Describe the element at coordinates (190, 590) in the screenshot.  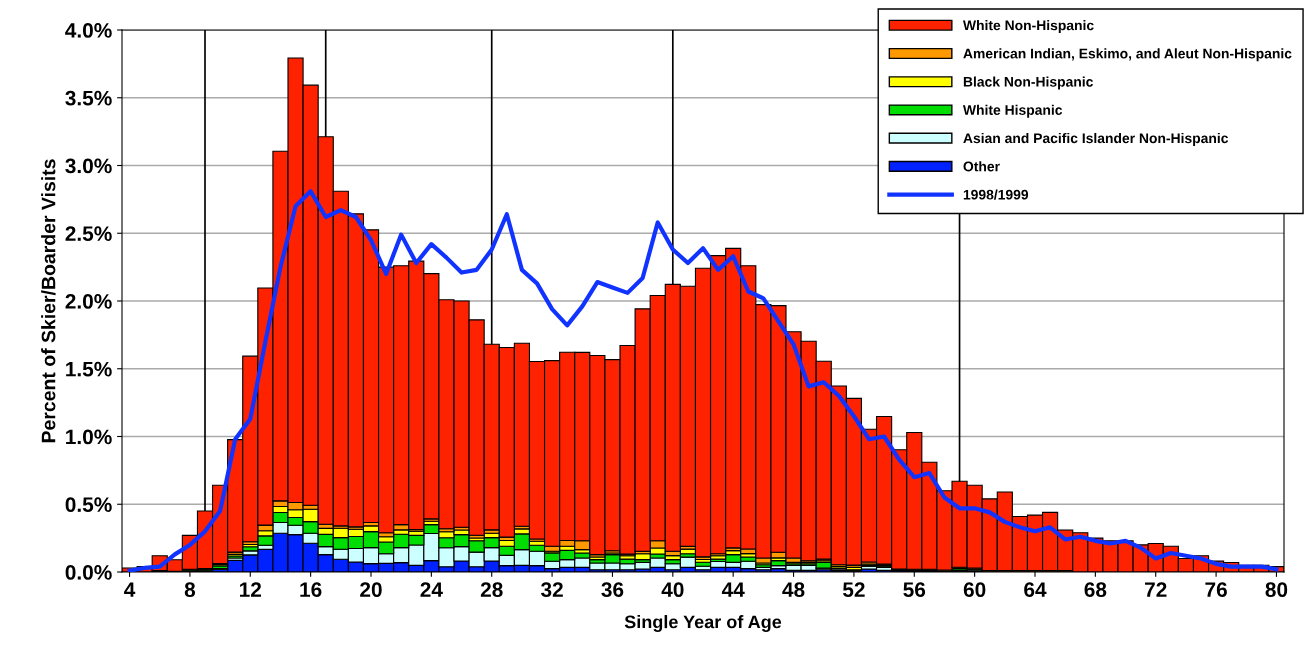
I see `x-tick-label: 8` at that location.